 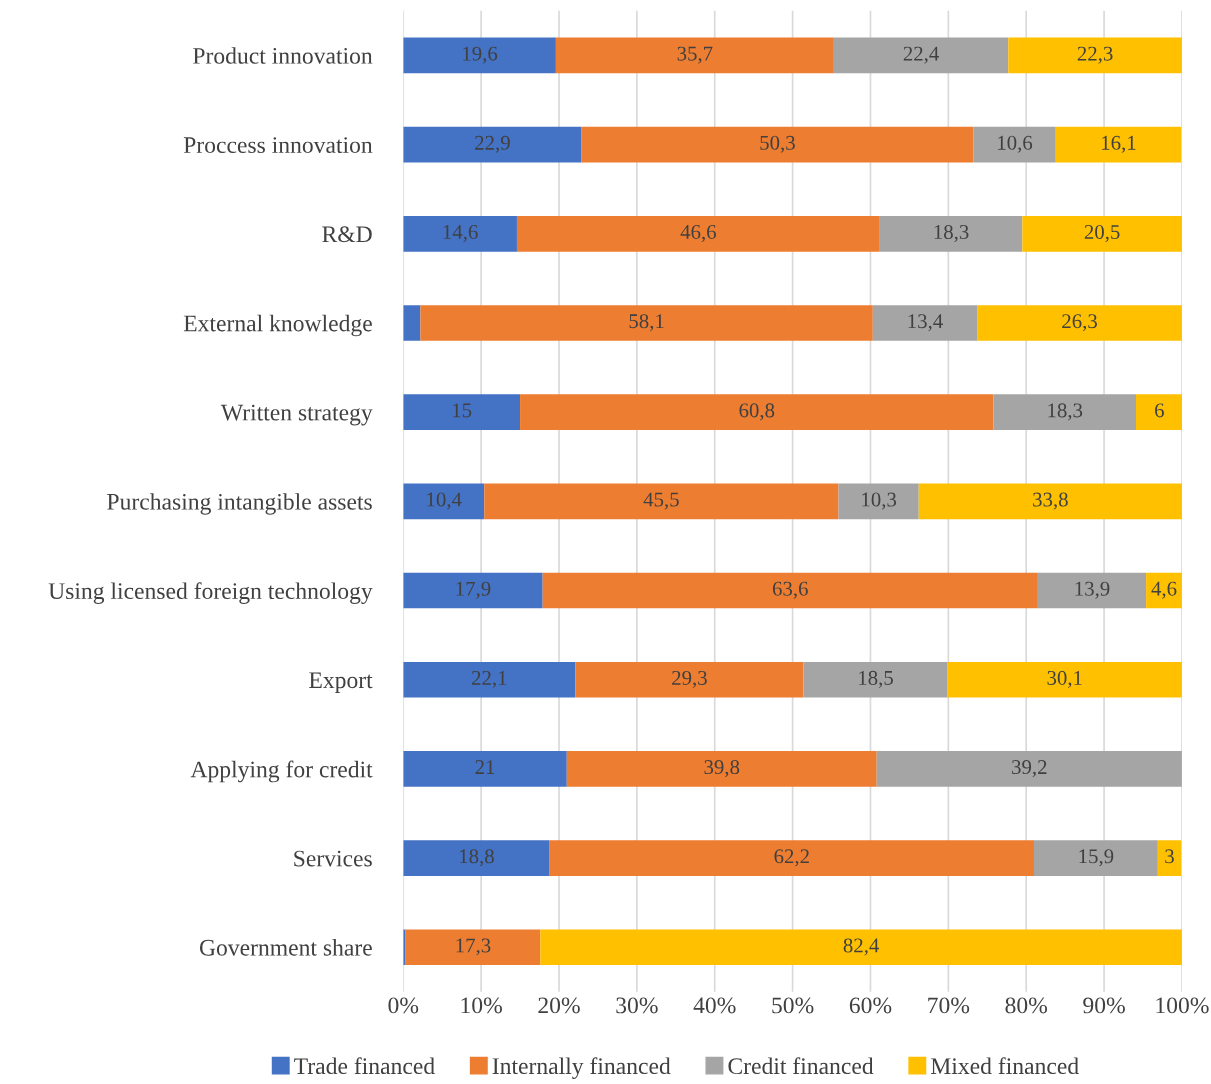 I want to click on data-label: 30,1, so click(x=1064, y=679).